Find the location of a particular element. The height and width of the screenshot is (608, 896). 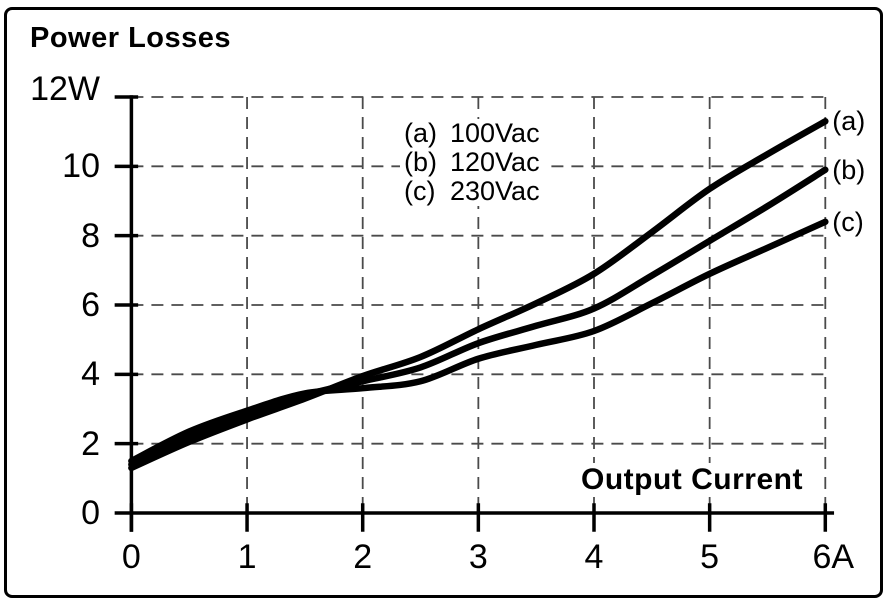

y-tick-label-0: 0 is located at coordinates (90, 513).